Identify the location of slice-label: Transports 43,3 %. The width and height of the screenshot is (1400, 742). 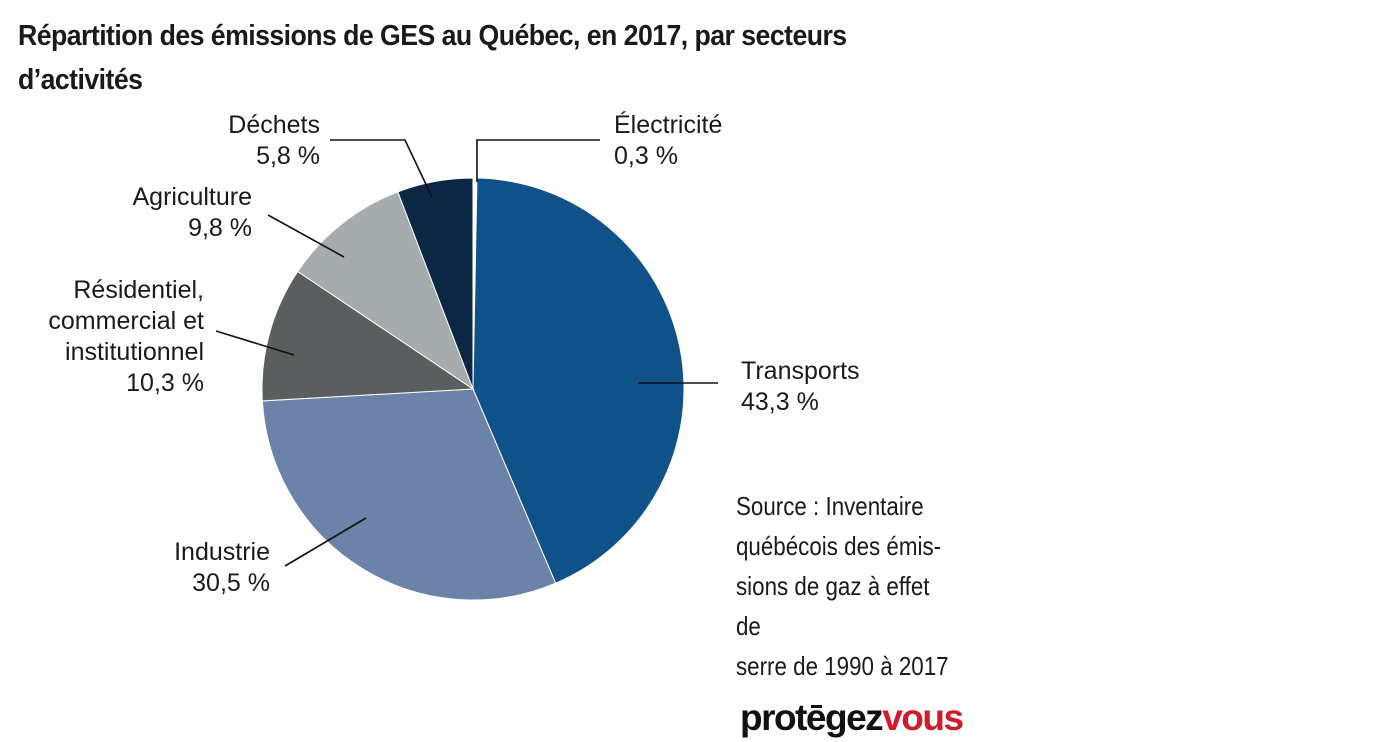
(800, 387).